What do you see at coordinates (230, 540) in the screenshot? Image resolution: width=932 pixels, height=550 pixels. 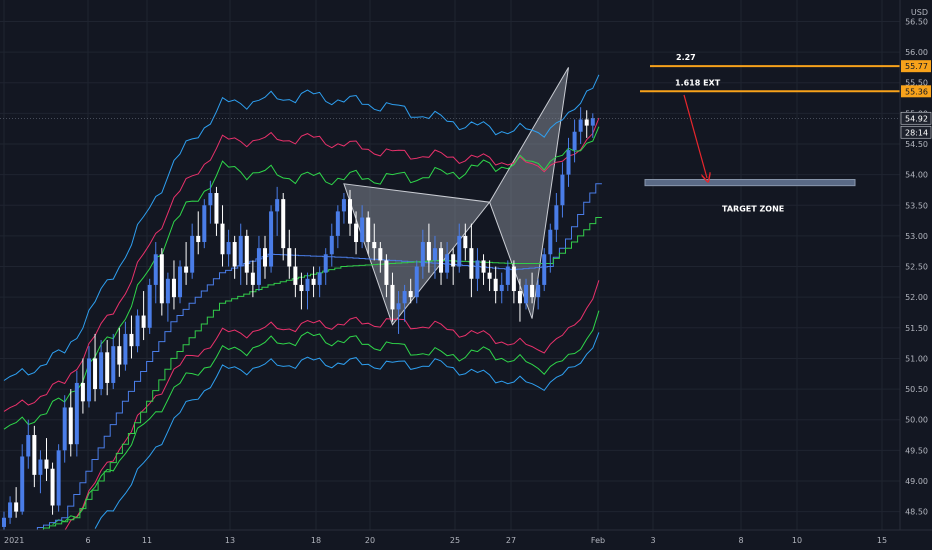 I see `time-tick-label: 13` at bounding box center [230, 540].